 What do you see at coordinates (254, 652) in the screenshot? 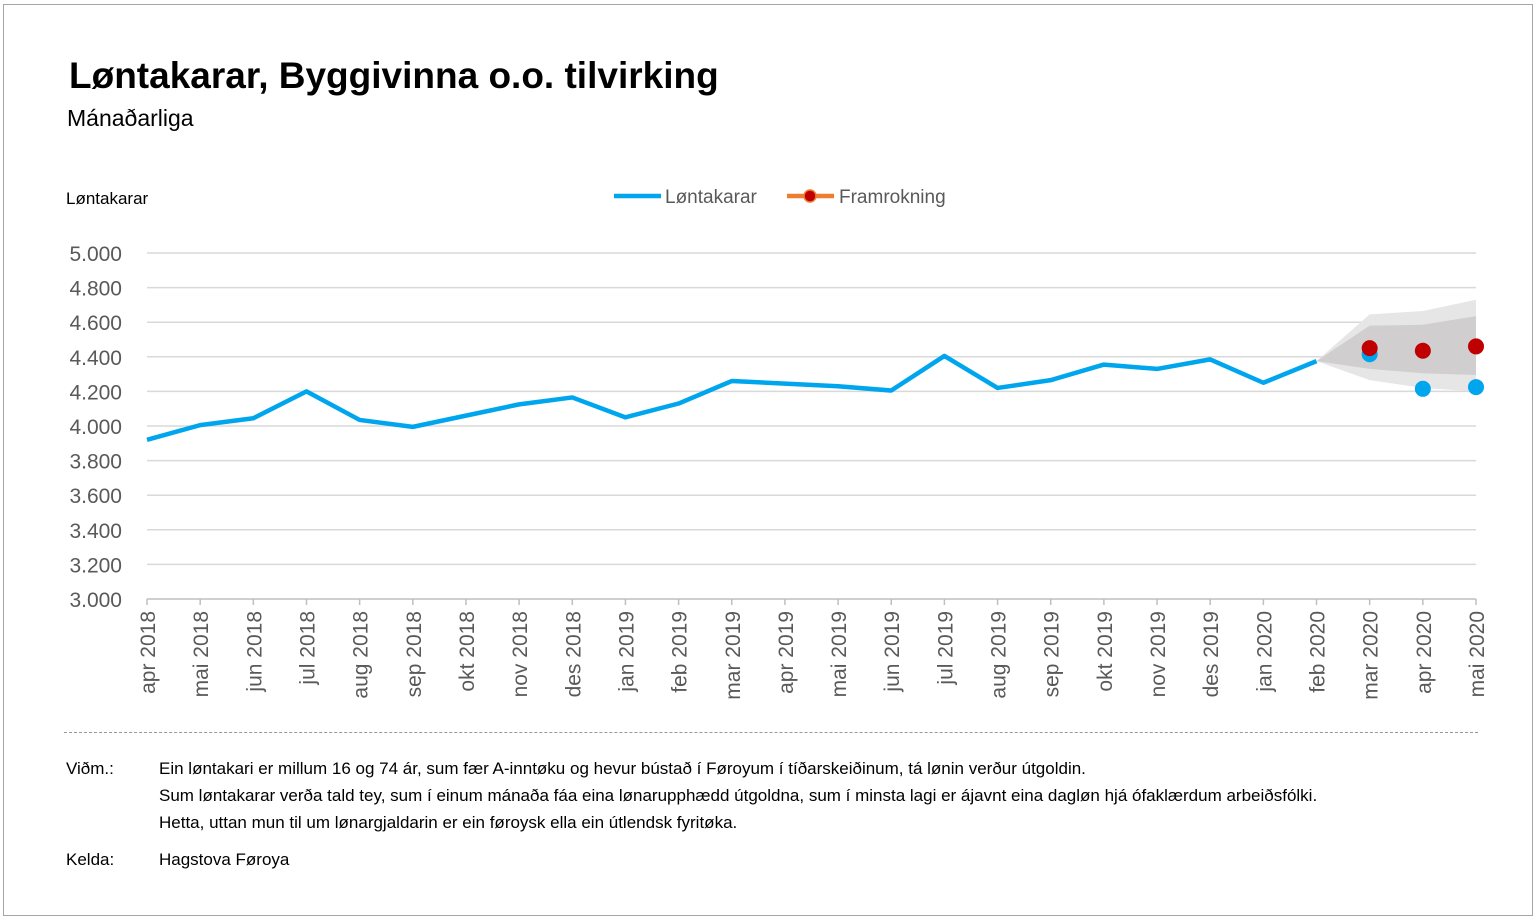
I see `x-tick-label: jun 2018` at bounding box center [254, 652].